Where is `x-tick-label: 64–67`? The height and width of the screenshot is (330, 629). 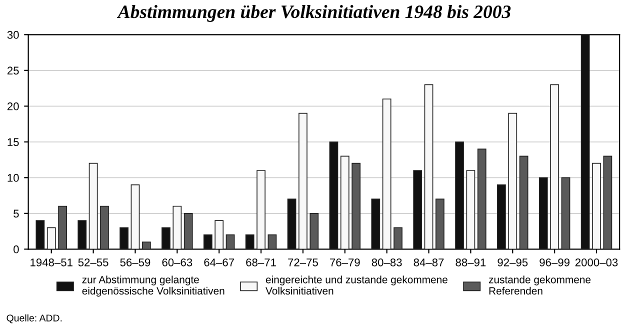 x-tick-label: 64–67 is located at coordinates (219, 262).